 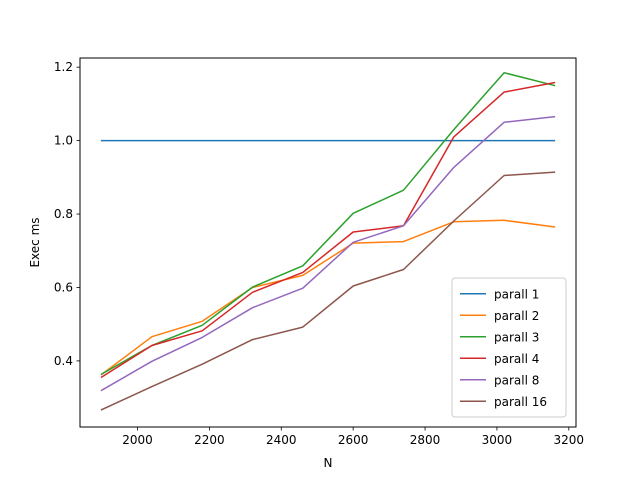 I want to click on x-tick-label: 2400, so click(x=281, y=440).